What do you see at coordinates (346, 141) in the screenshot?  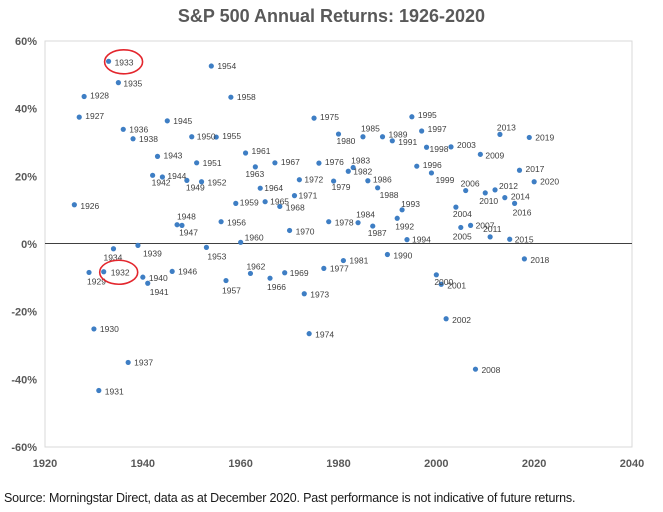 I see `point-label: 1980` at bounding box center [346, 141].